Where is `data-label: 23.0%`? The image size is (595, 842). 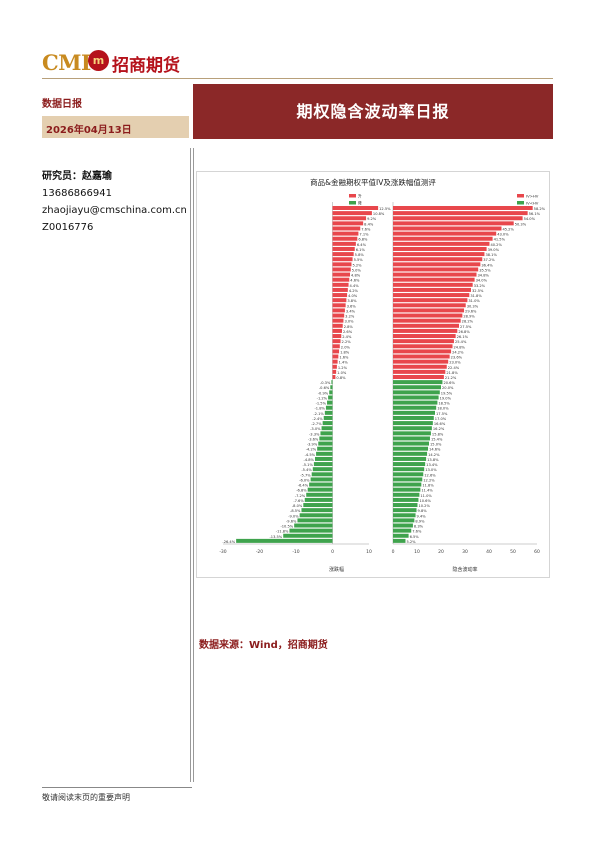
data-label: 23.0% is located at coordinates (455, 363).